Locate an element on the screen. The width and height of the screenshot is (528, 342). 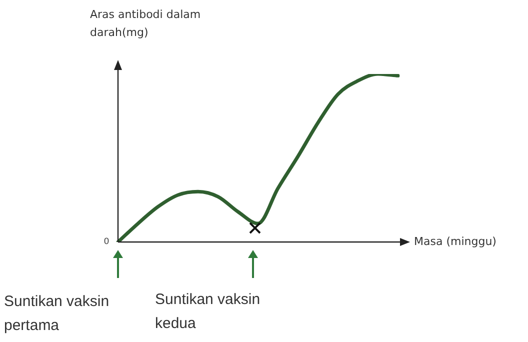
text: 0 is located at coordinates (107, 241).